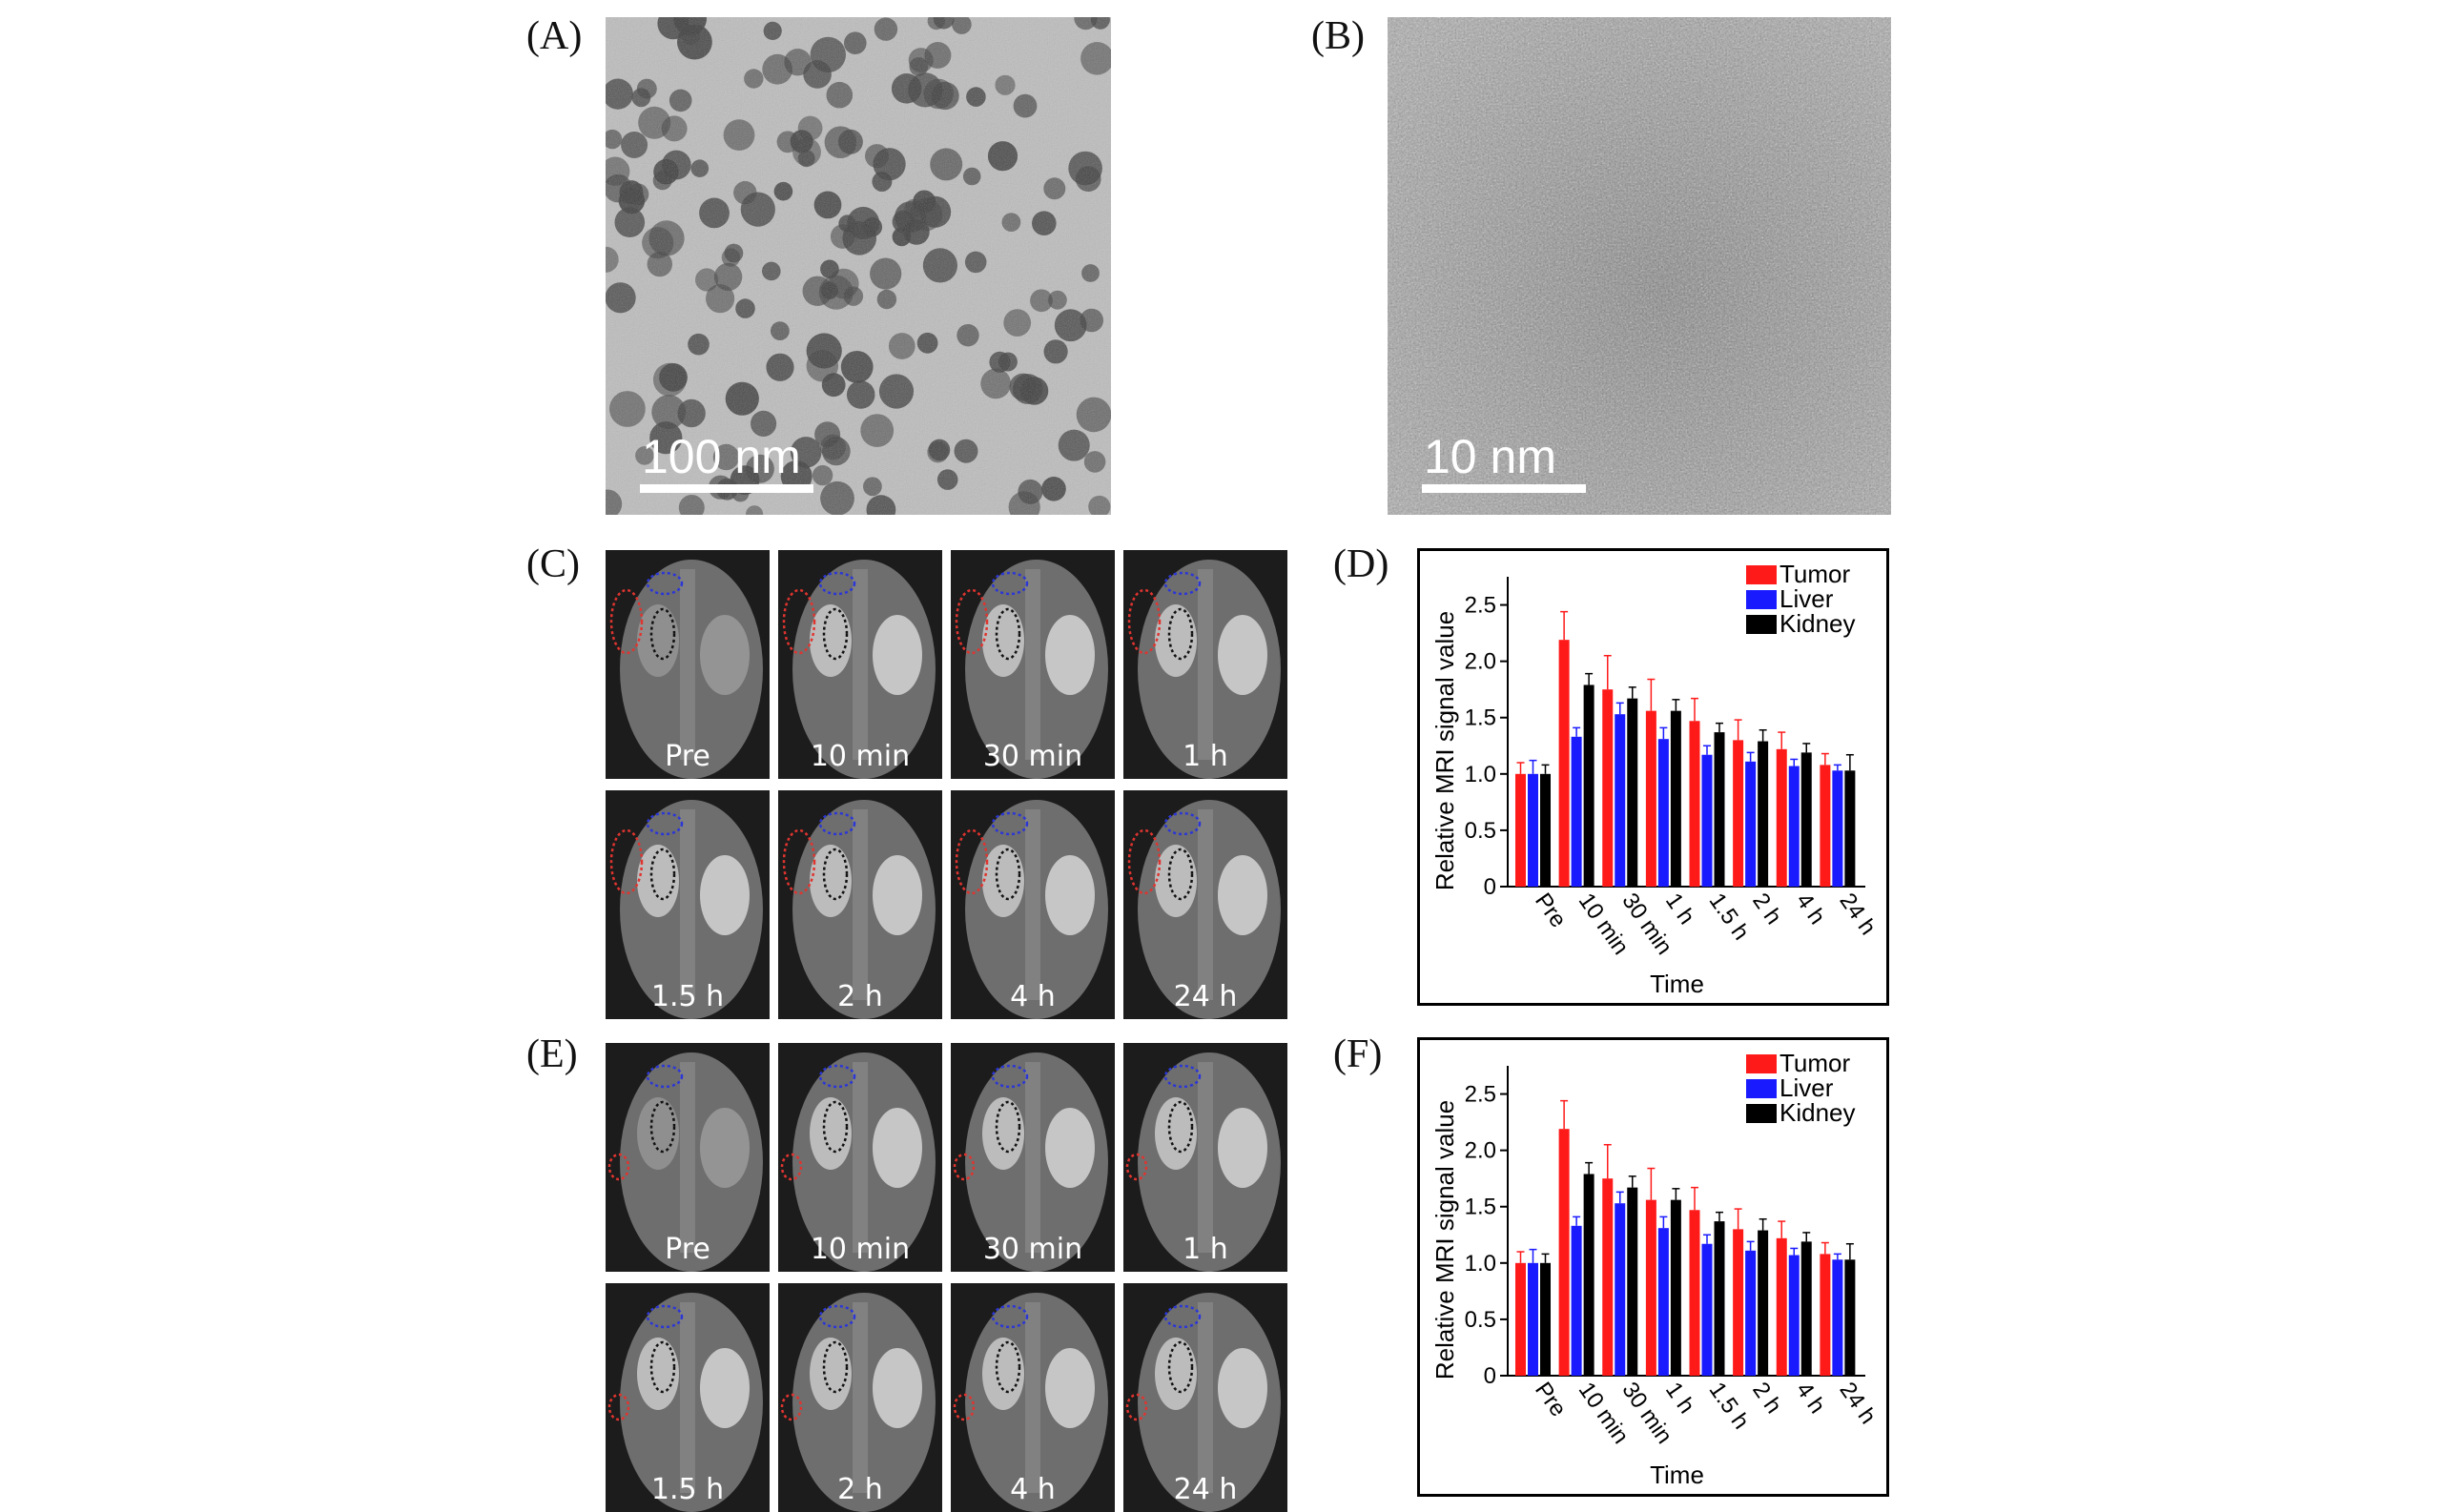  I want to click on y-tick-label: 1.5, so click(1480, 718).